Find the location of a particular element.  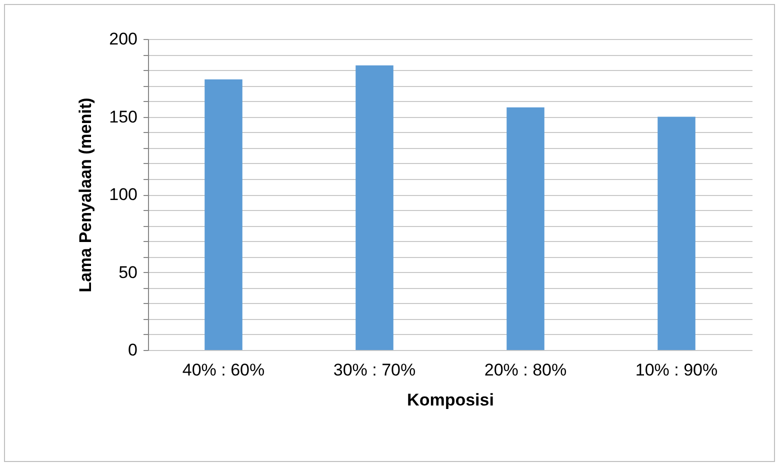

x-tick-label: 10% : 90% is located at coordinates (676, 370).